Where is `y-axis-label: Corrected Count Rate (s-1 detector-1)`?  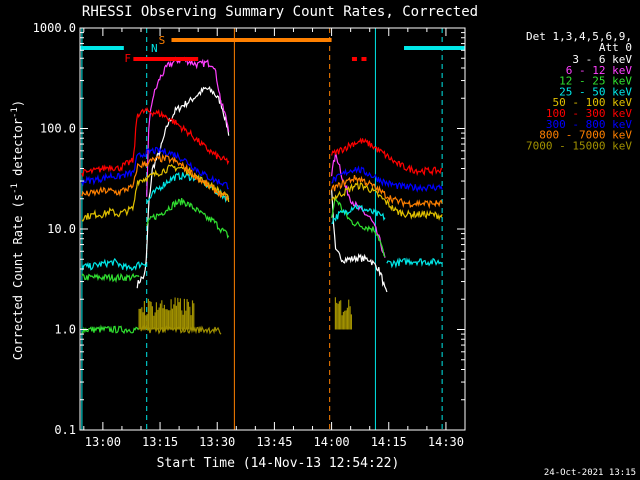
y-axis-label: Corrected Count Rate (s-1 detector-1) is located at coordinates (17, 230).